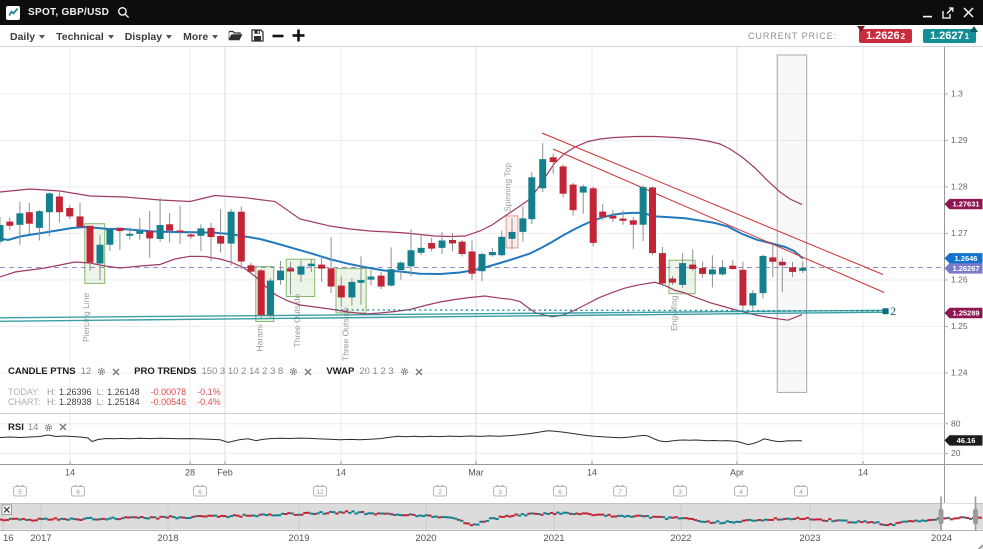  Describe the element at coordinates (975, 516) in the screenshot. I see `navigator-right-handle-grip` at that location.